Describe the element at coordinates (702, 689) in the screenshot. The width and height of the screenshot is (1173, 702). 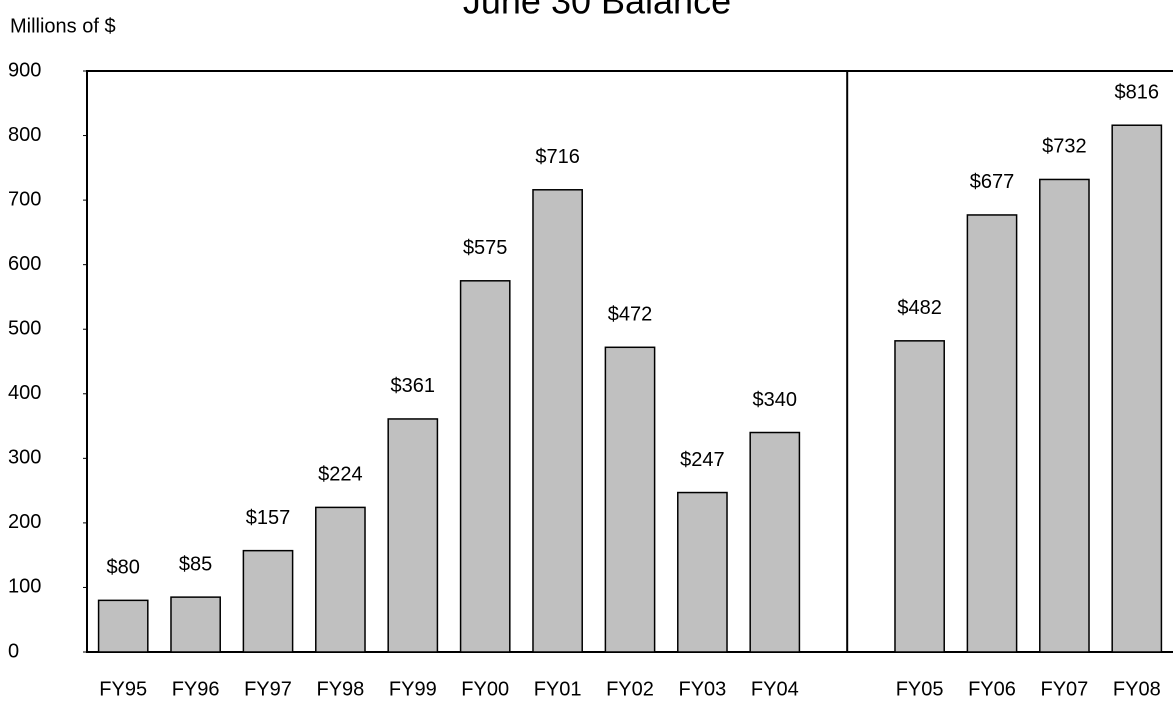
I see `x-tick-label: FY03` at that location.